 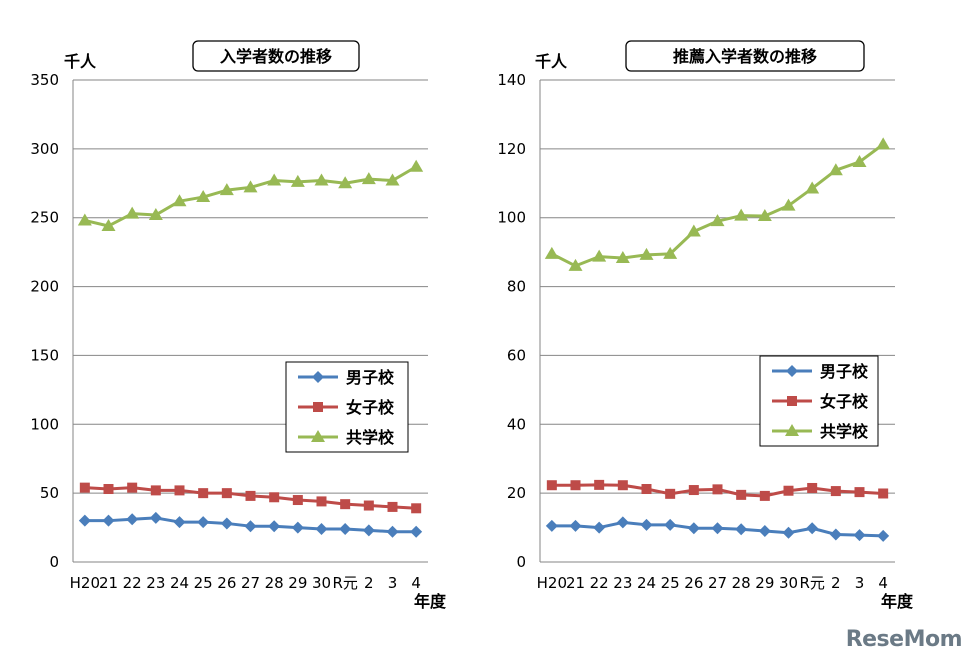 I want to click on y-tick-label: 120, so click(x=511, y=149).